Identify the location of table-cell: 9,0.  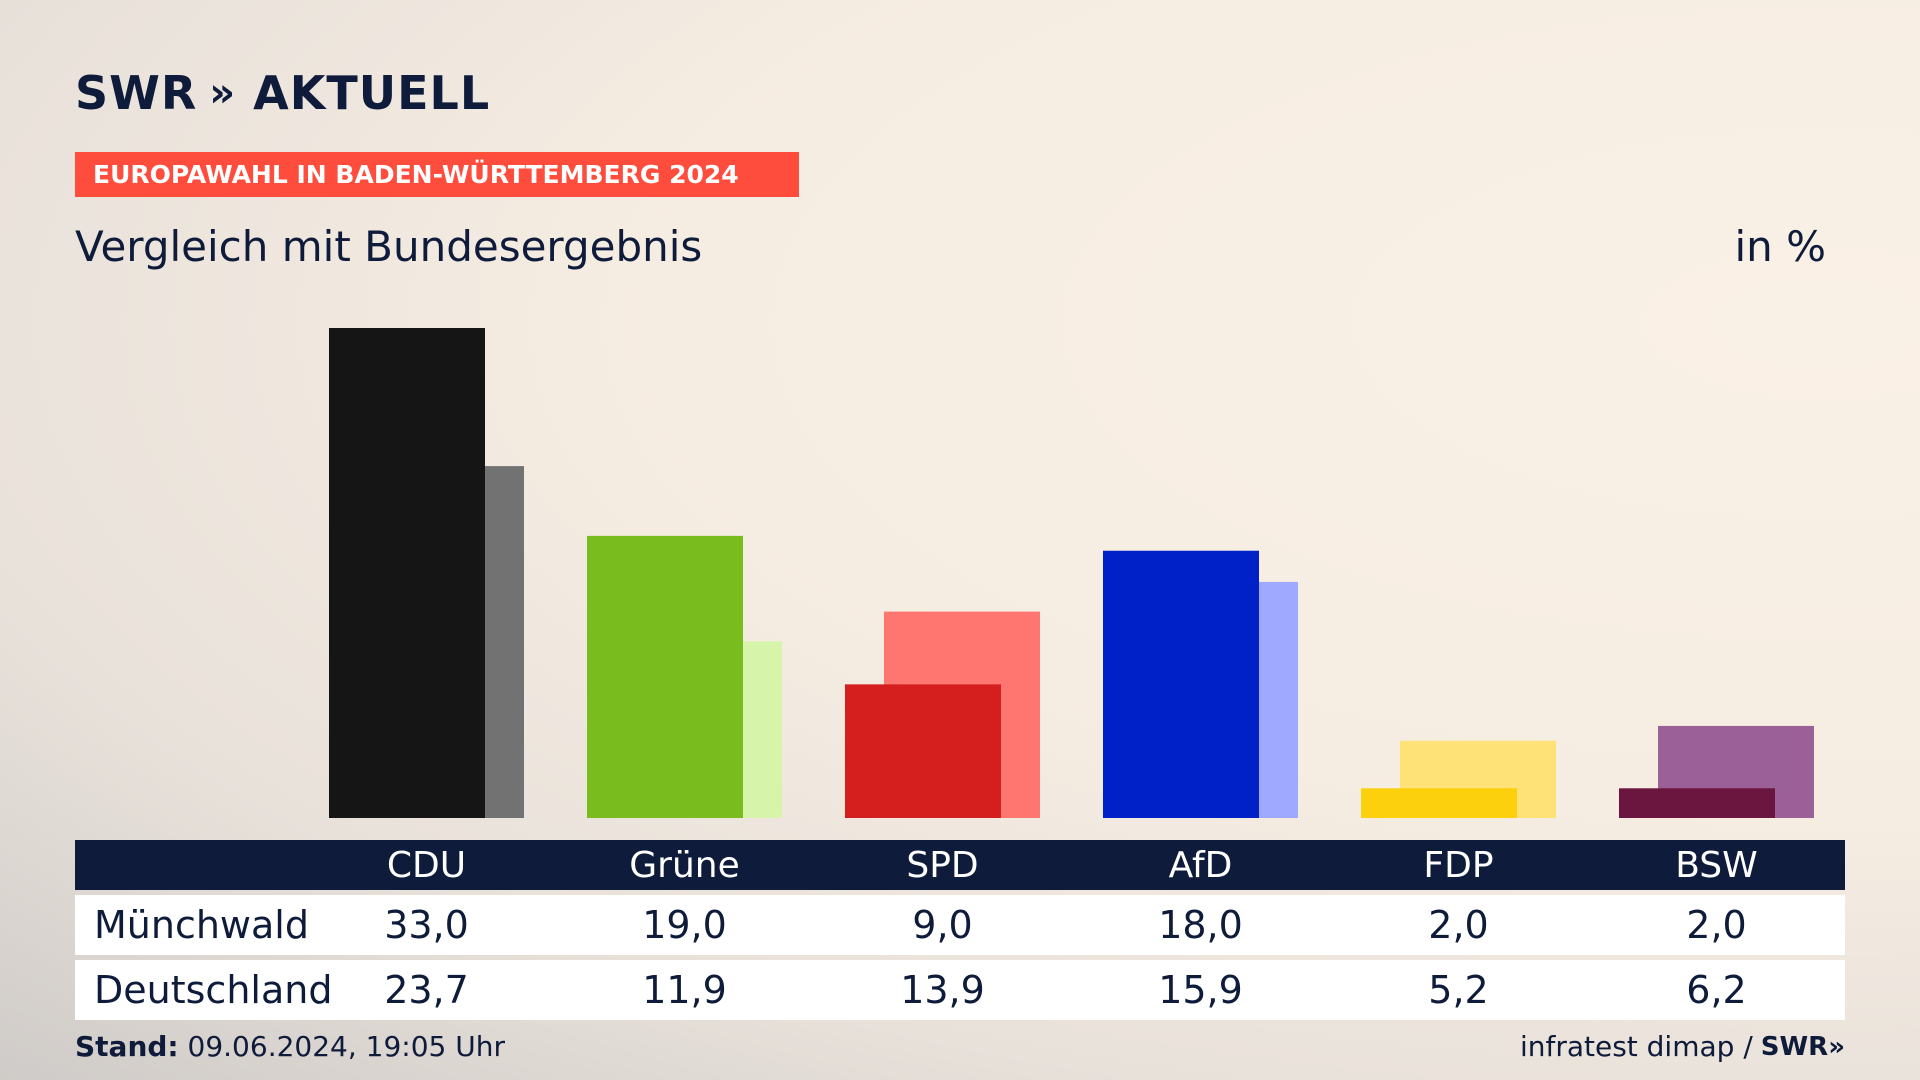
(942, 925).